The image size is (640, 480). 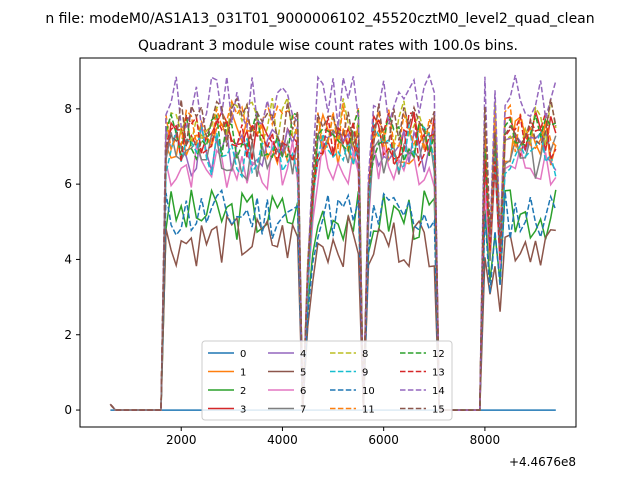 I want to click on y-tick-label: 4, so click(x=68, y=259).